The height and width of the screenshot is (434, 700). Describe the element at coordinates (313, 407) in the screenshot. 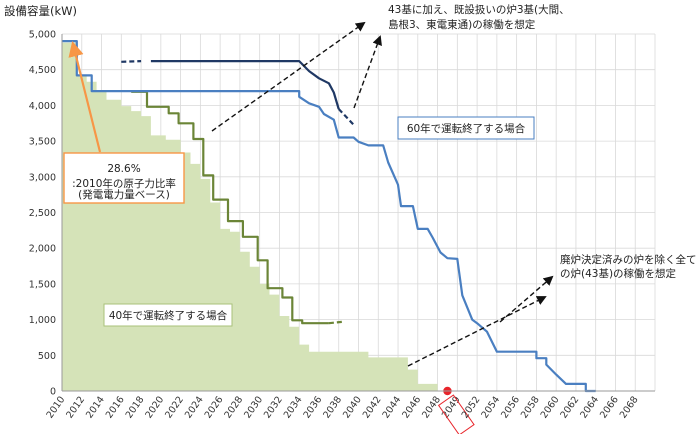

I see `x-tick-label: 2036` at that location.